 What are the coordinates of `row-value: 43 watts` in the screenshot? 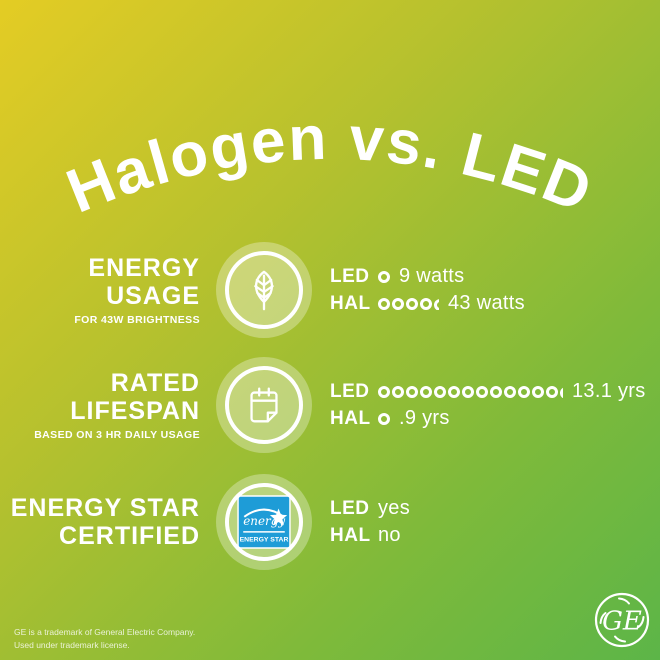 It's located at (486, 303).